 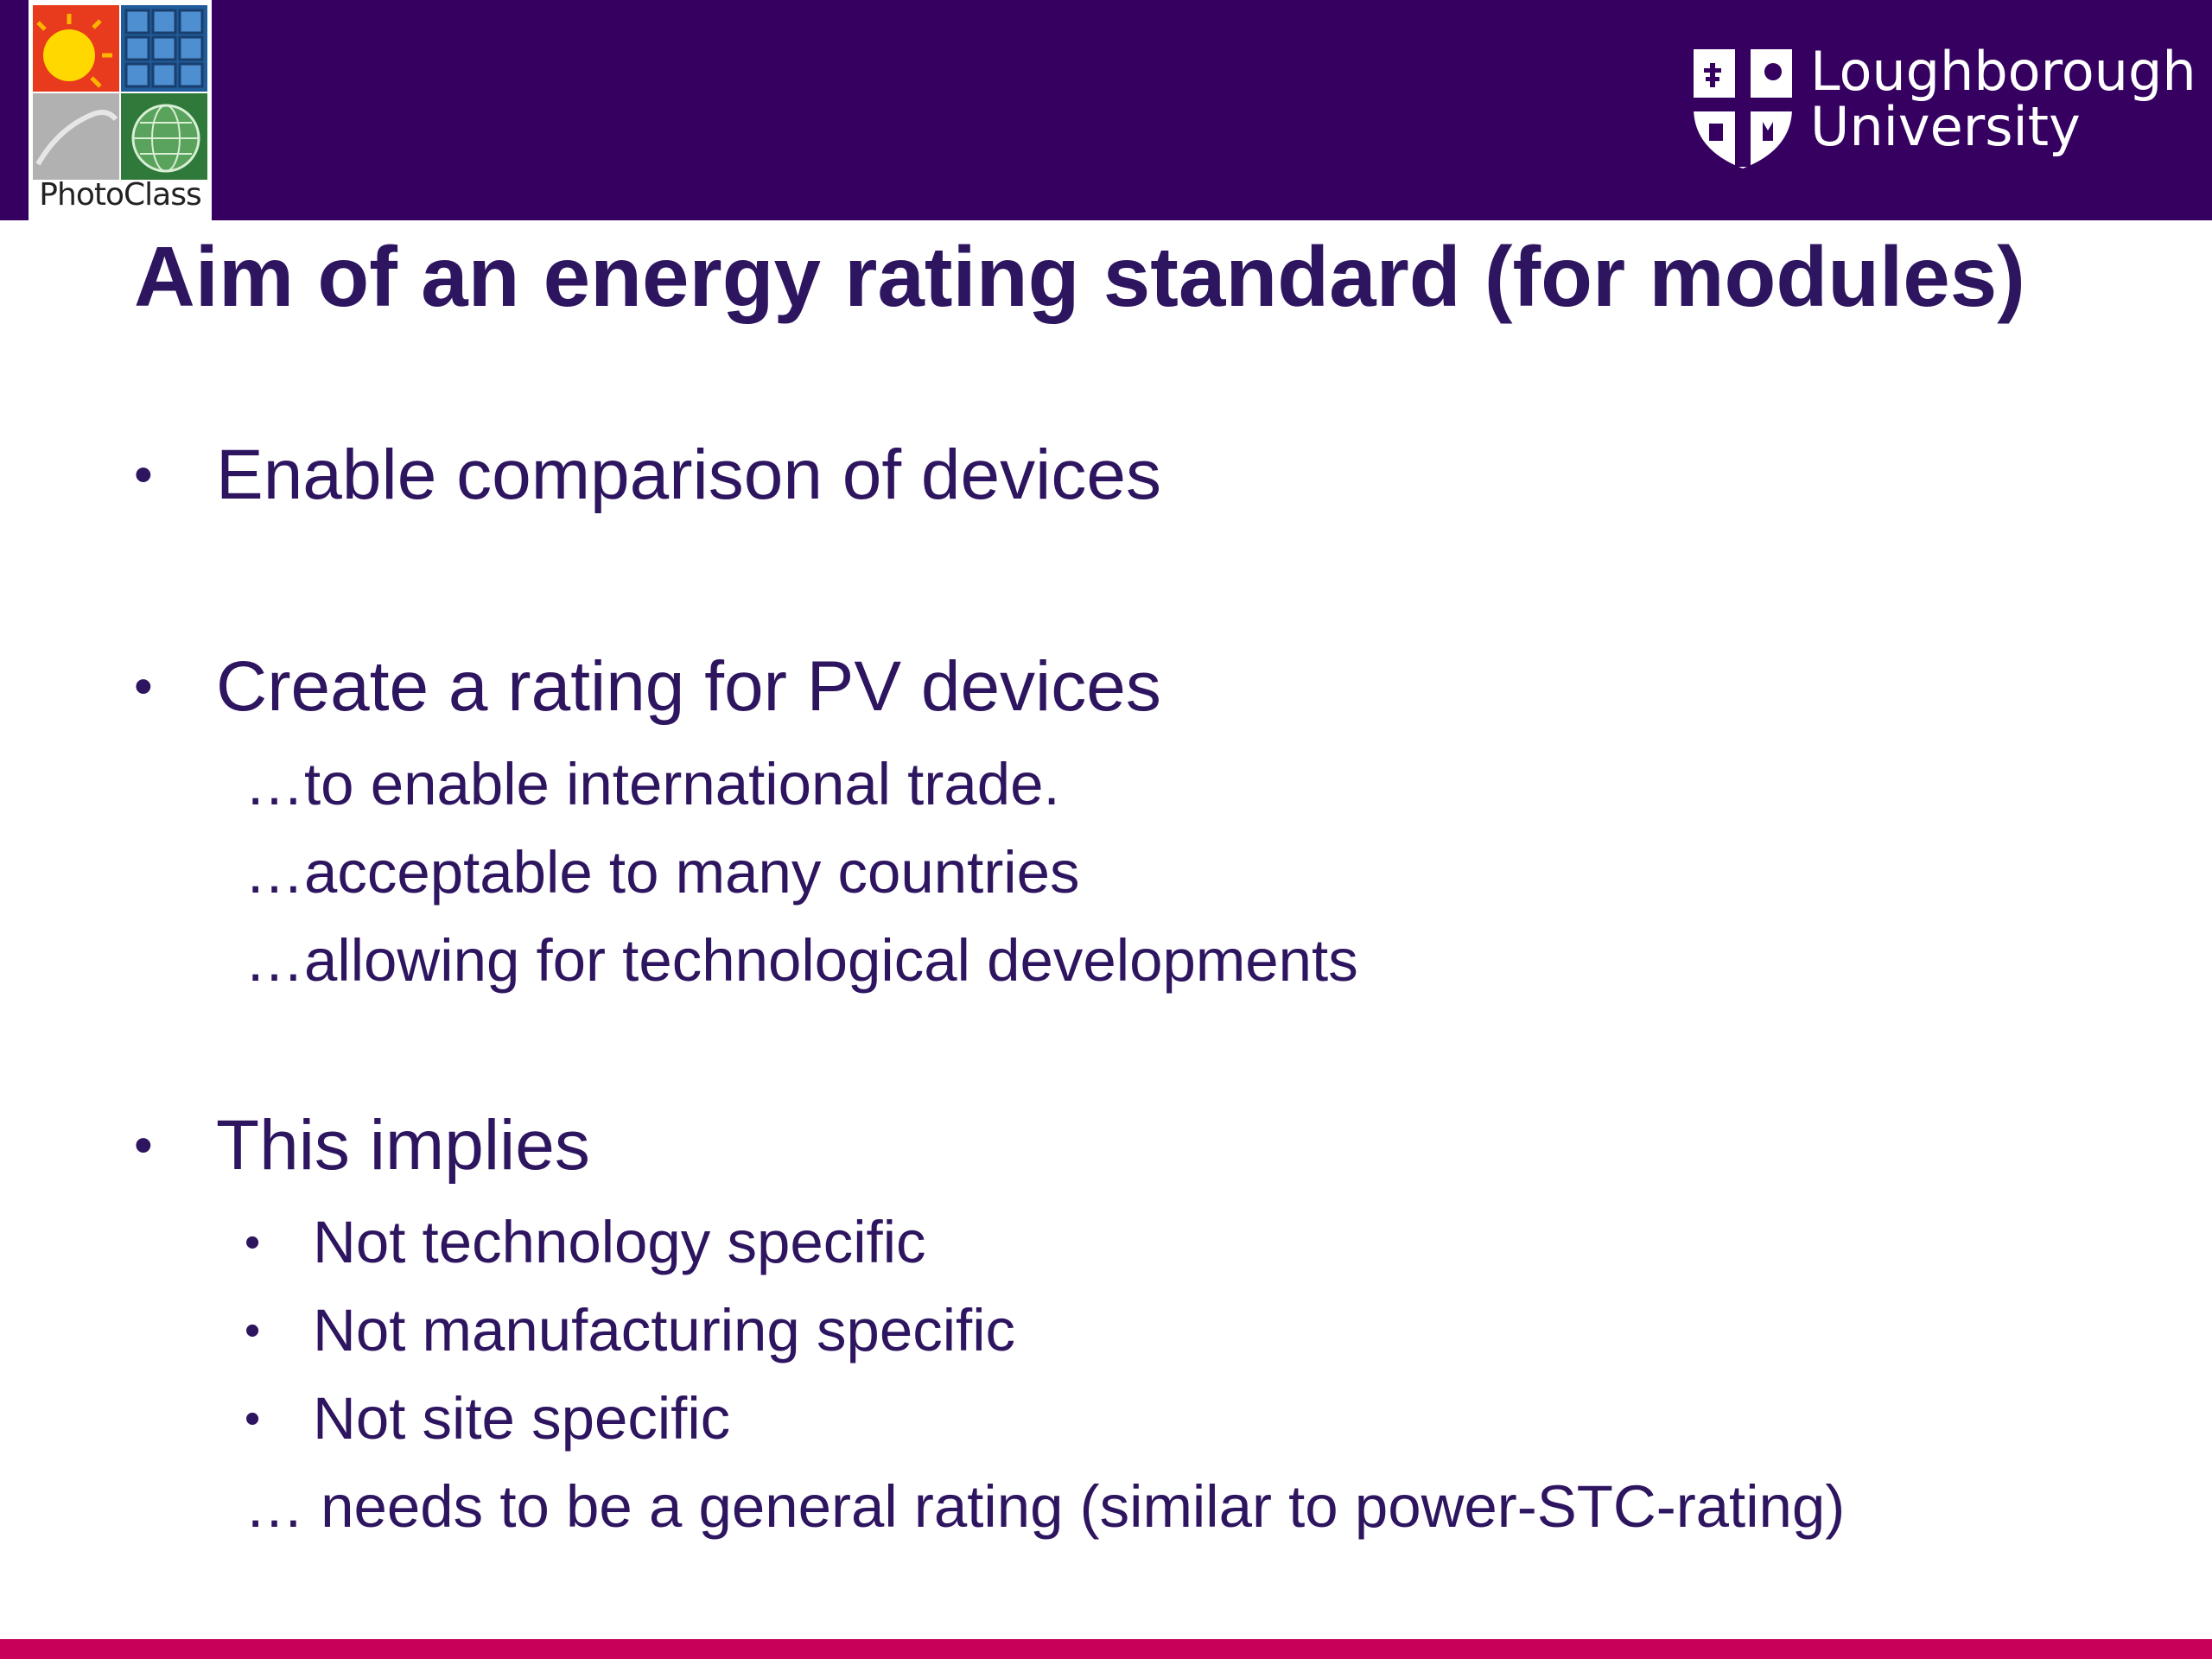 I want to click on shield-icon, so click(x=1743, y=108).